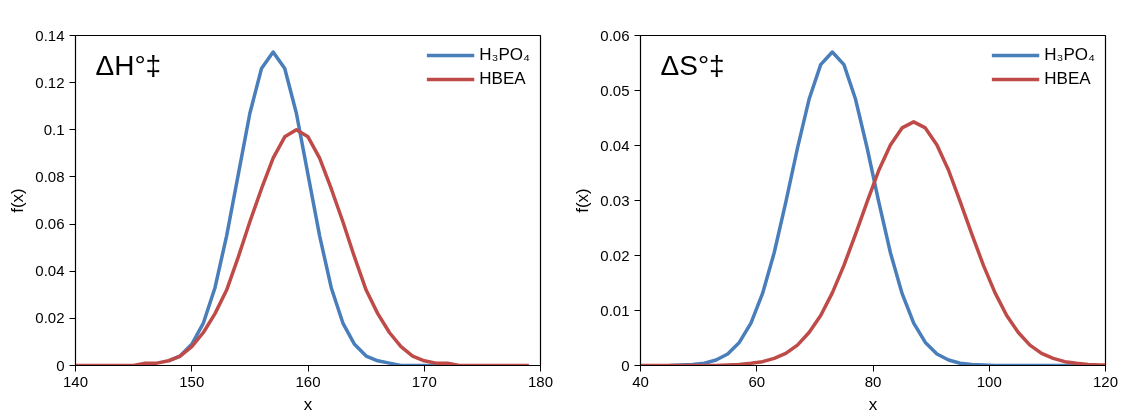  What do you see at coordinates (75, 381) in the screenshot?
I see `x-tick-label: 140` at bounding box center [75, 381].